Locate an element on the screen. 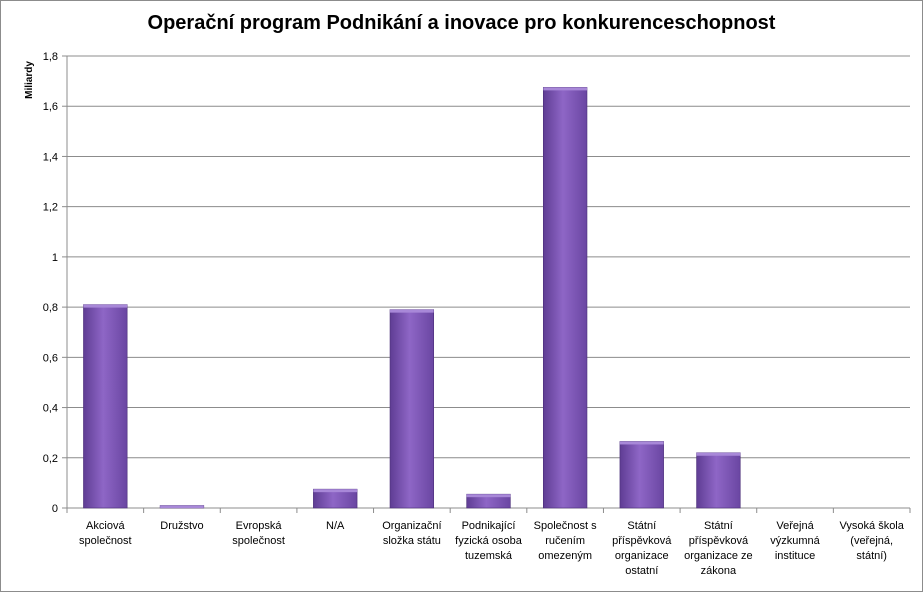 This screenshot has width=923, height=592. y-tick-label: 0,6 is located at coordinates (50, 358).